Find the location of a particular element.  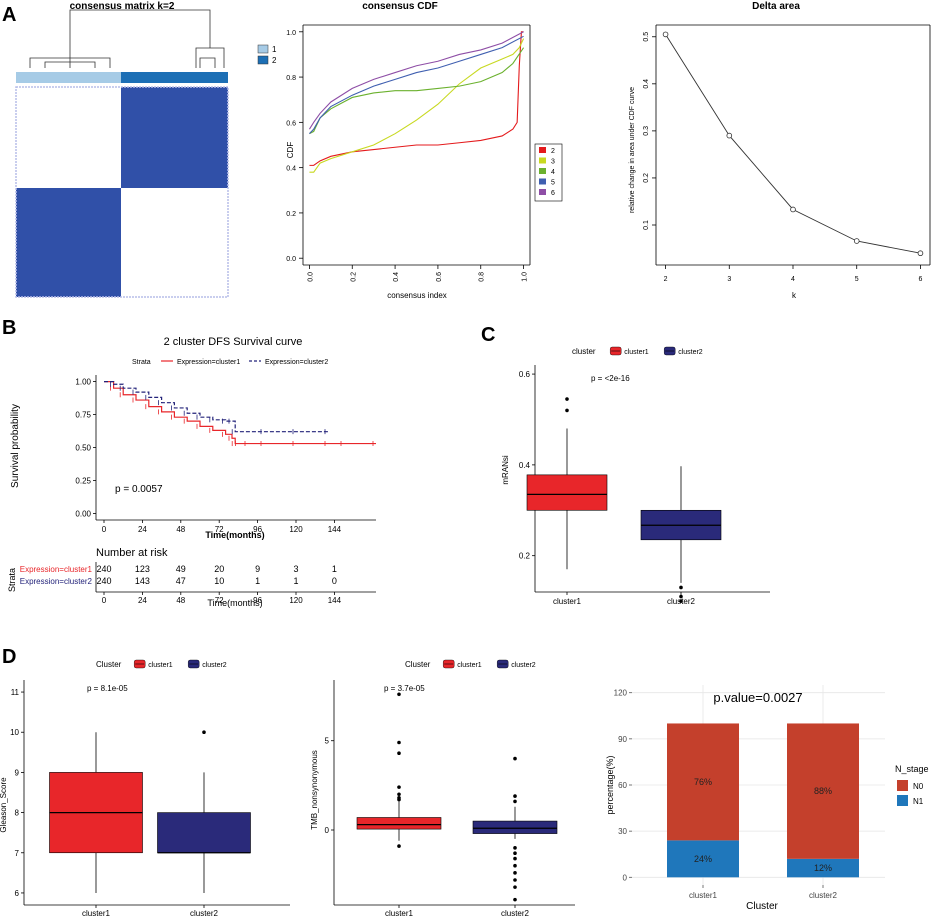

km-ytick-label: 0.25 is located at coordinates (83, 480).